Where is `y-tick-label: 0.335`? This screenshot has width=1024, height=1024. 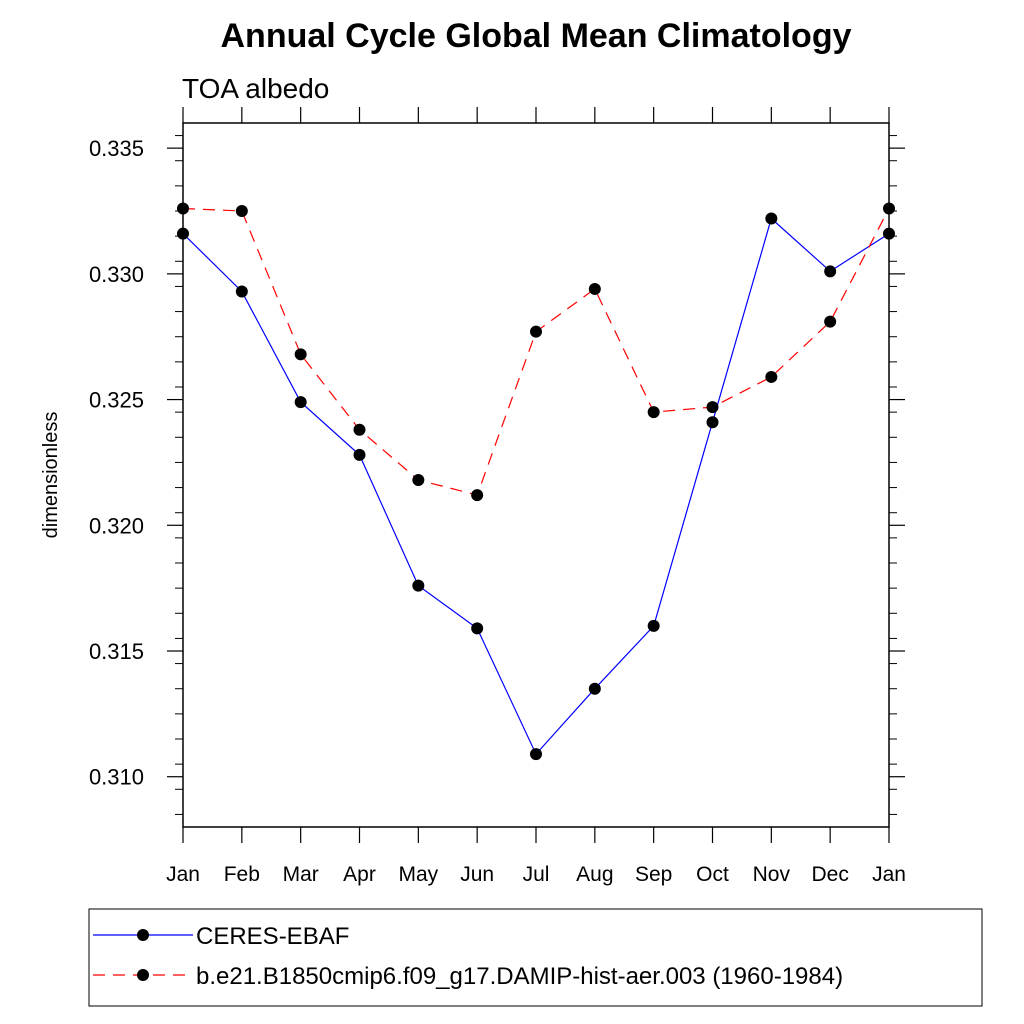
y-tick-label: 0.335 is located at coordinates (116, 148).